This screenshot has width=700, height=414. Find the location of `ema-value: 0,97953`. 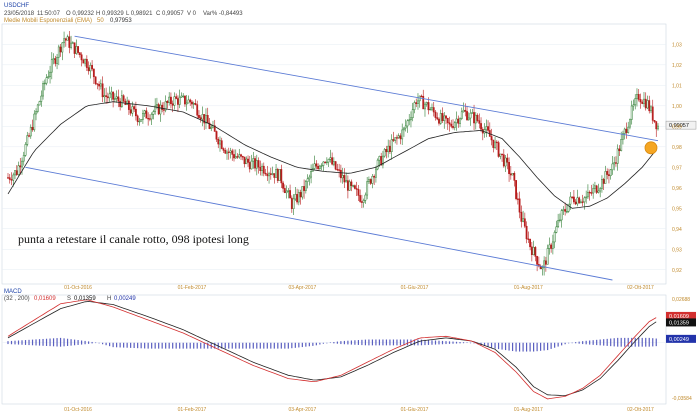

ema-value: 0,97953 is located at coordinates (121, 21).